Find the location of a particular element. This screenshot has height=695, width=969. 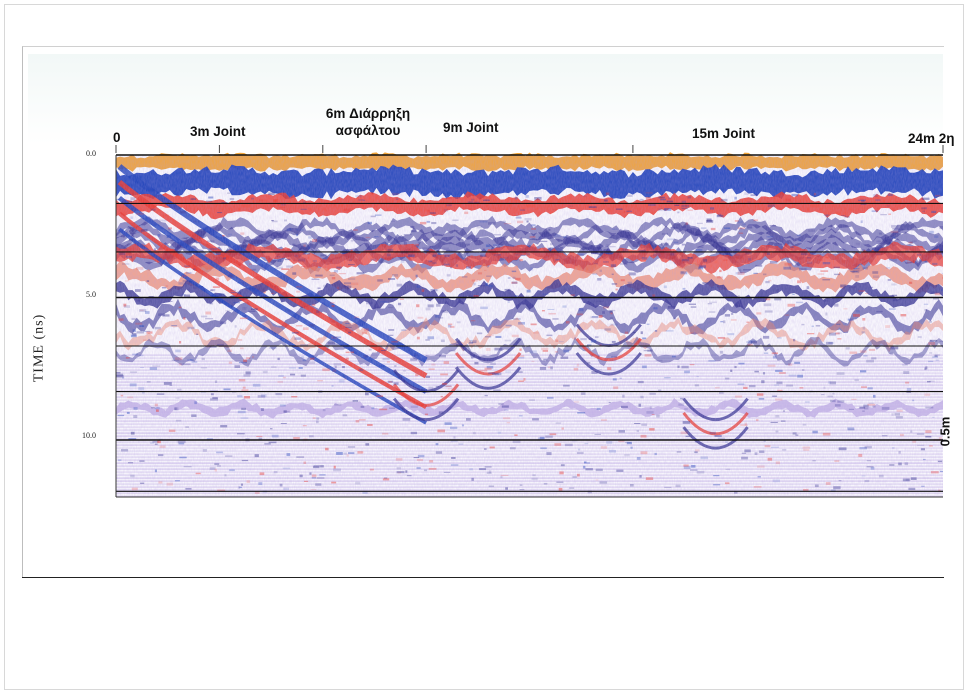

marker-label-0m: 0 is located at coordinates (117, 137).